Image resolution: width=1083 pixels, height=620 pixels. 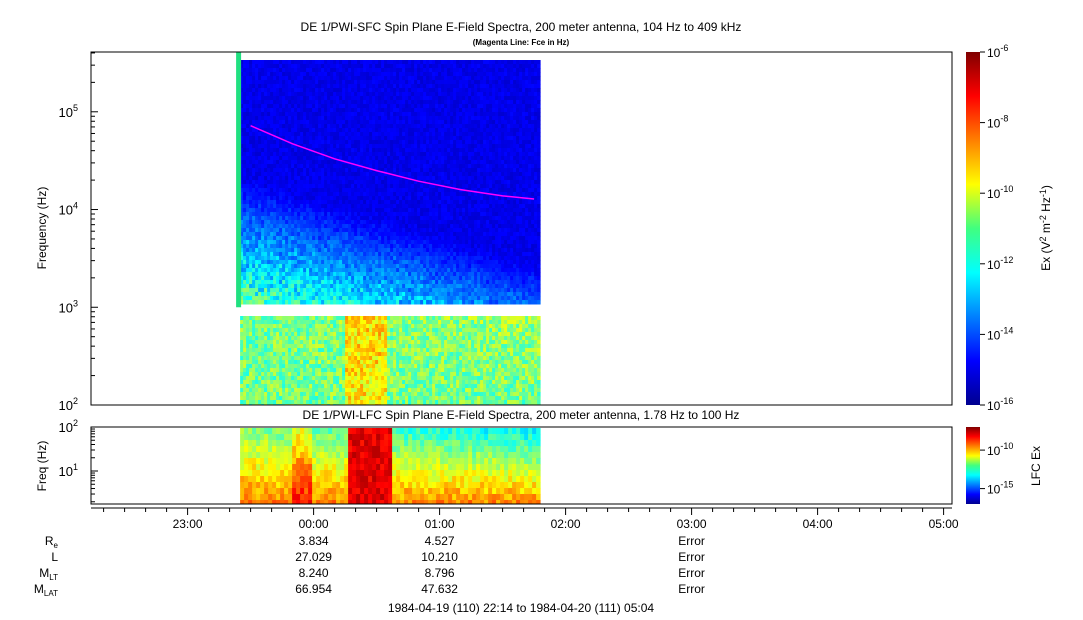 I want to click on ephemeris-row-label: L, so click(x=54, y=557).